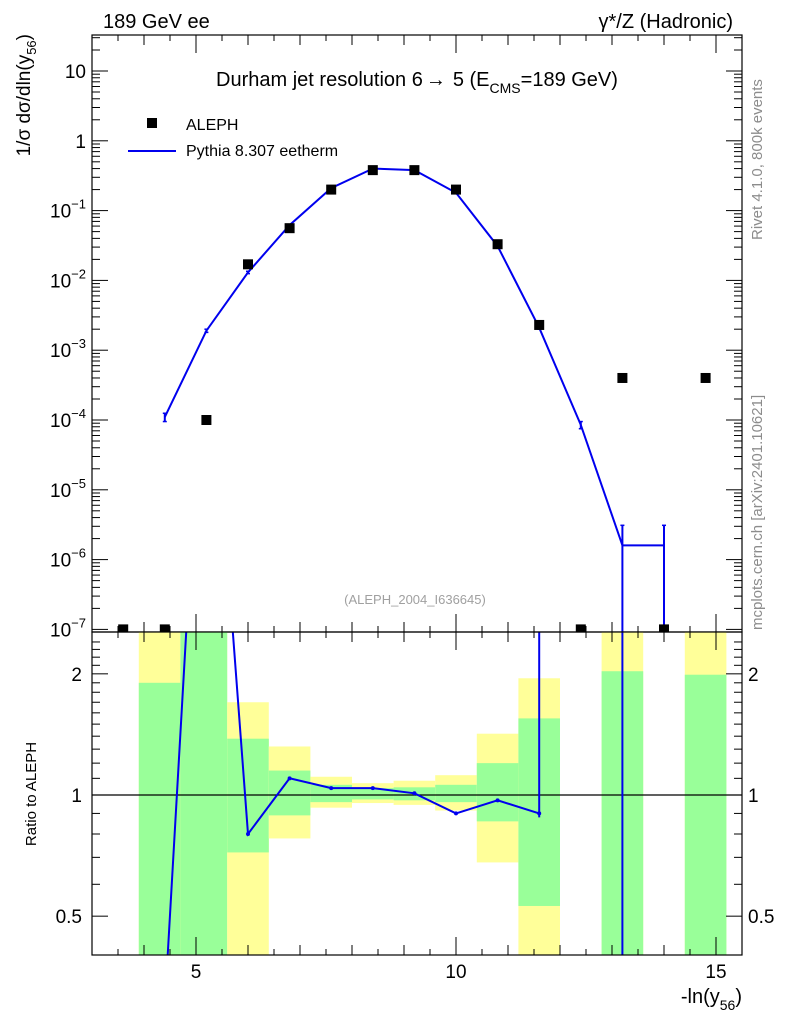 Image resolution: width=786 pixels, height=1024 pixels. Describe the element at coordinates (68, 349) in the screenshot. I see `y-tick-label: 10⁻³` at that location.